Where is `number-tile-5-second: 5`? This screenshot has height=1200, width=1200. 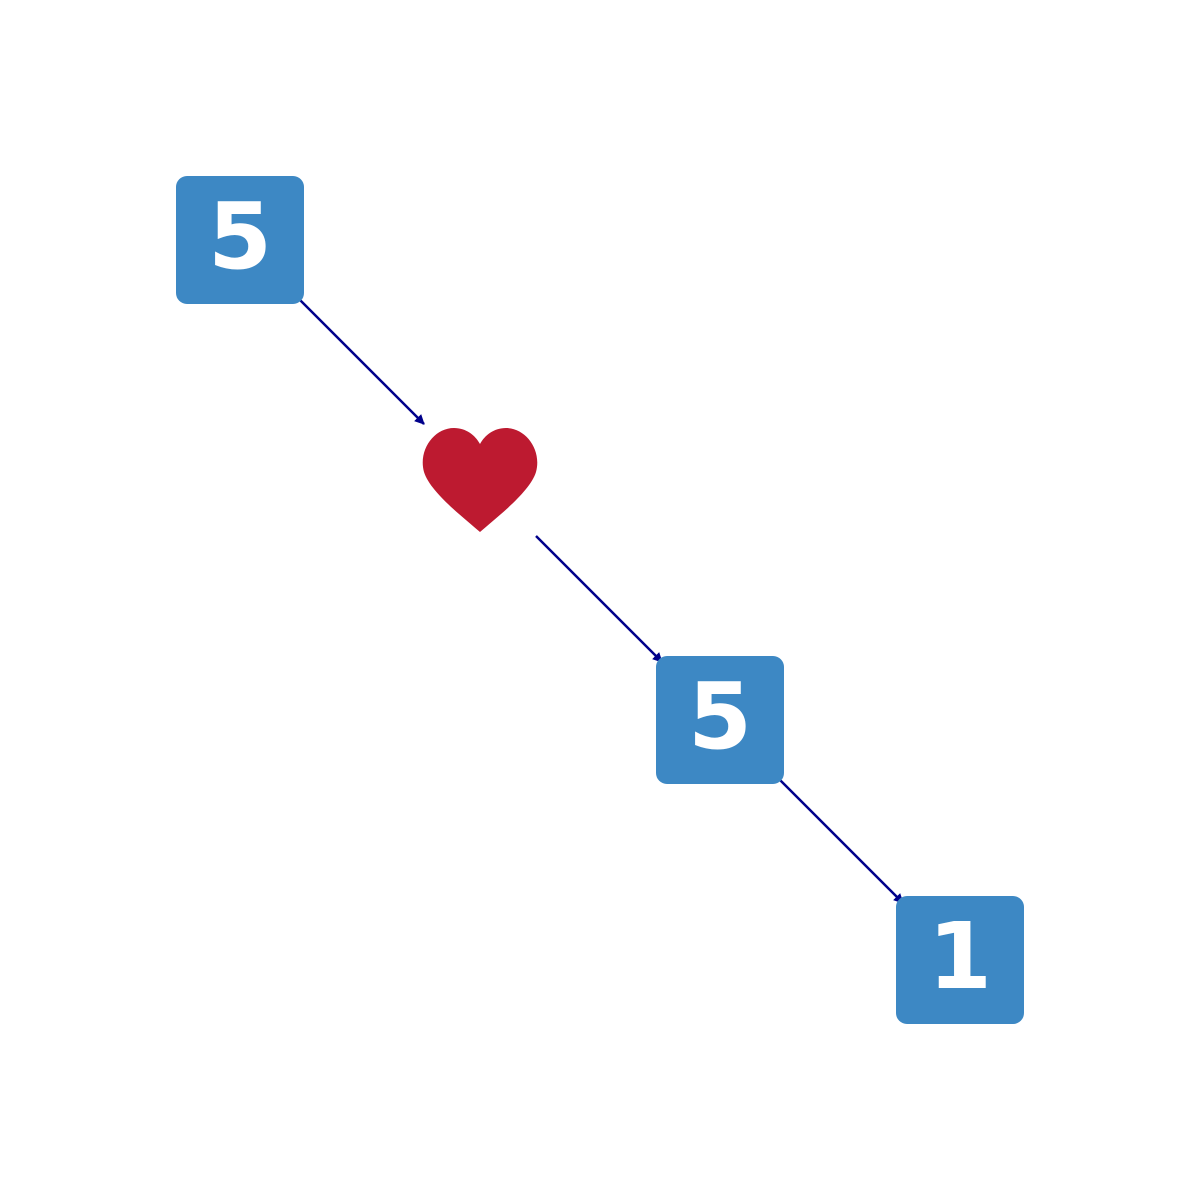
number-tile-5-second: 5 is located at coordinates (720, 720).